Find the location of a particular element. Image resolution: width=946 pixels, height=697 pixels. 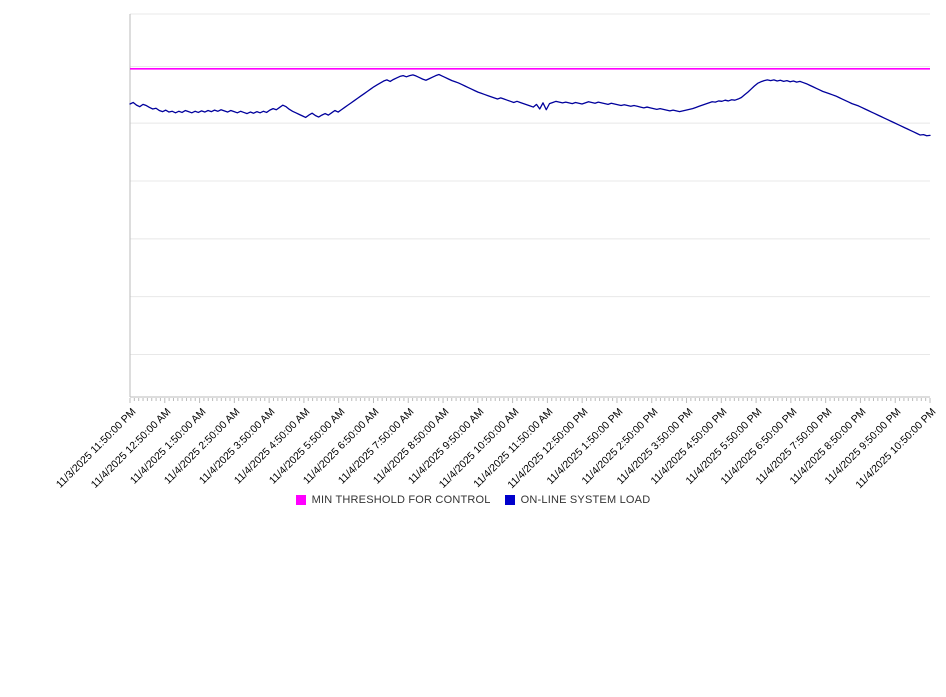

online-system-load-series-line is located at coordinates (530, 105).